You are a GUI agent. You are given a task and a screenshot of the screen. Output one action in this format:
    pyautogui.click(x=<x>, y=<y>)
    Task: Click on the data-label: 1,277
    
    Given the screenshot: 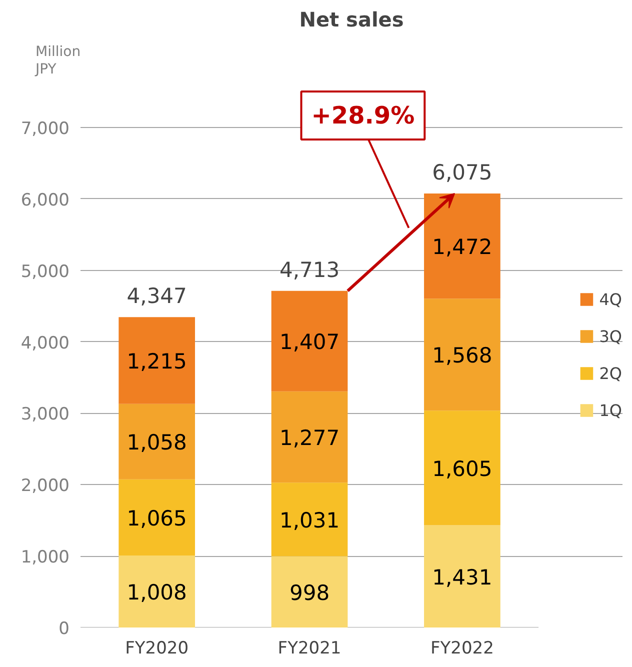 What is the action you would take?
    pyautogui.click(x=309, y=438)
    